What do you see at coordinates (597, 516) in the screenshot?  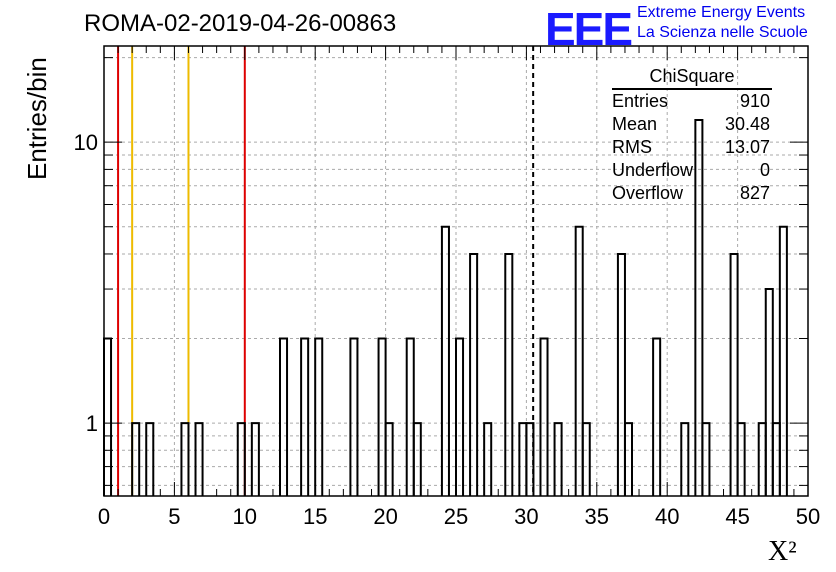 I see `x-tick-label: 35` at bounding box center [597, 516].